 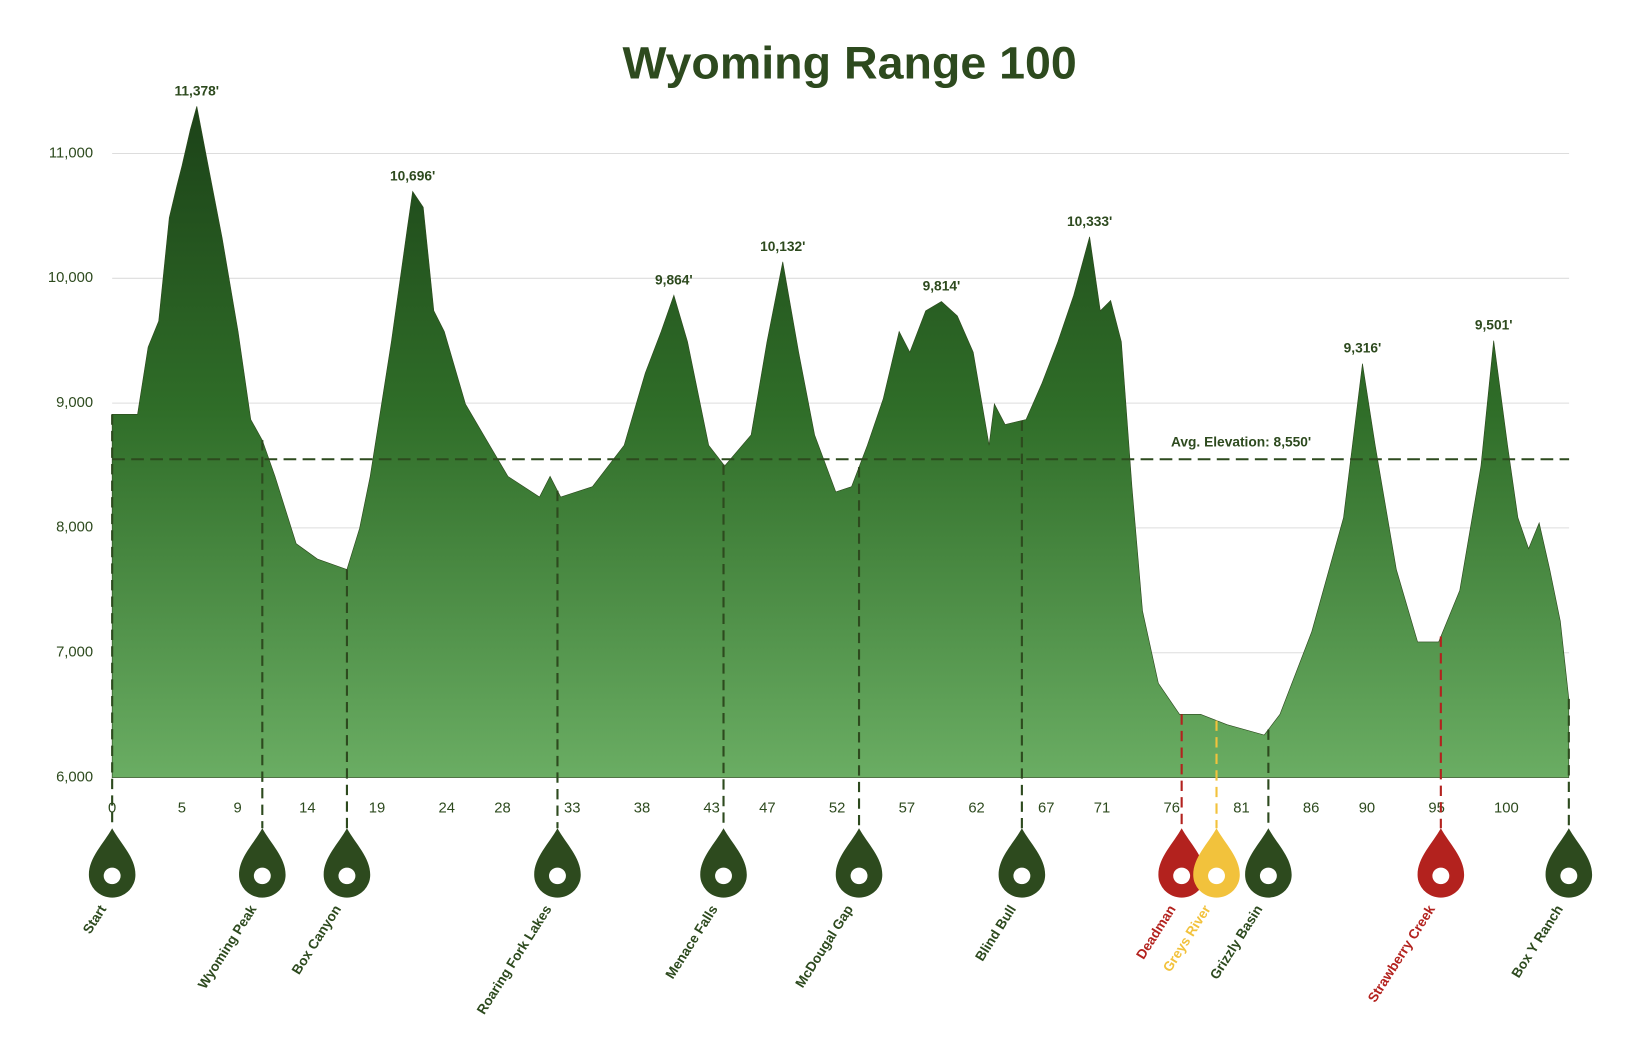 I want to click on y-tick-label: 11,000, so click(x=71, y=153).